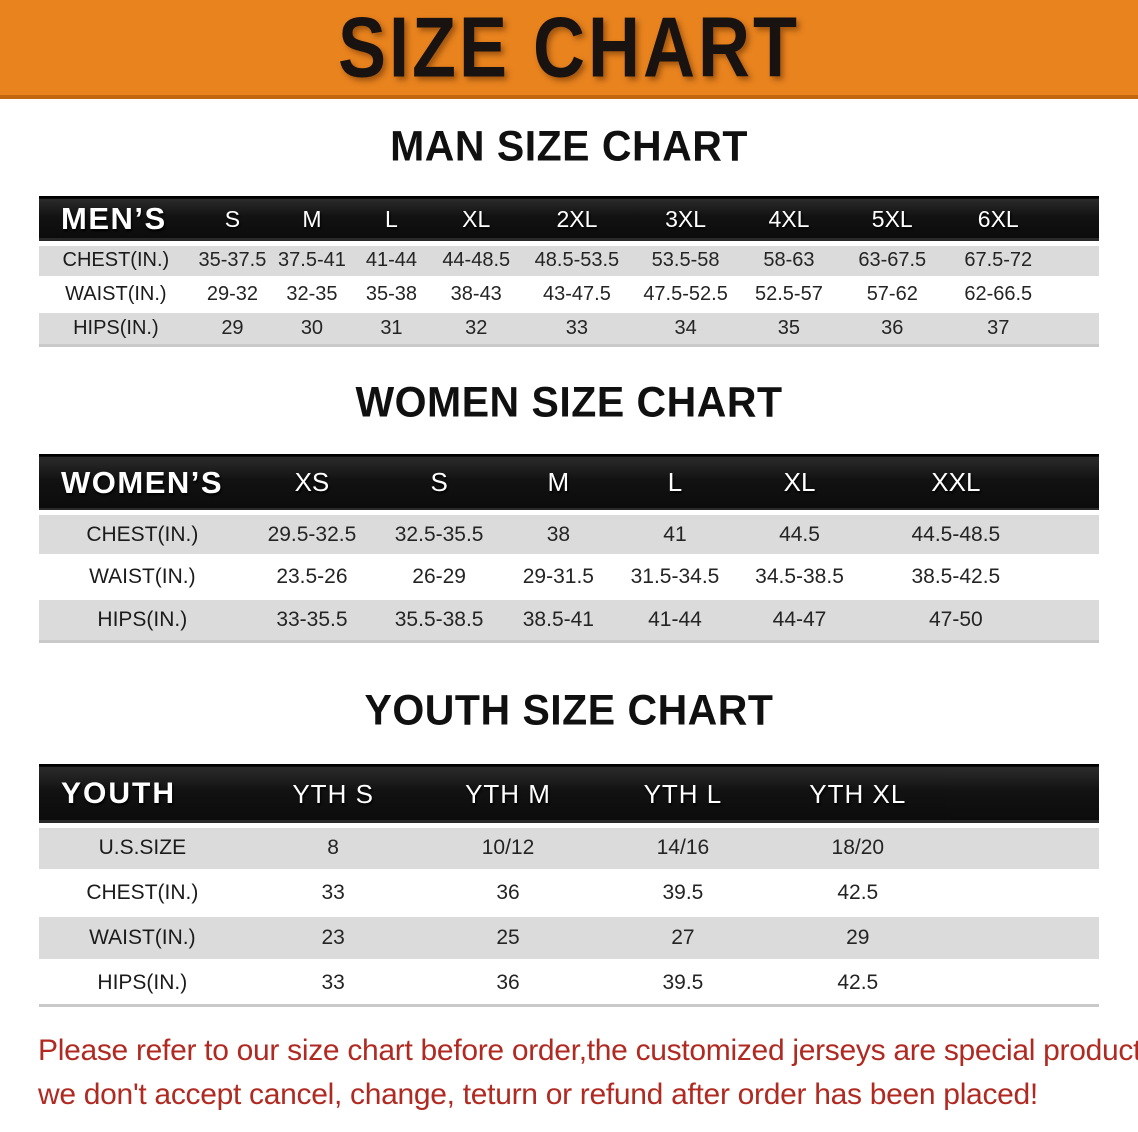 The width and height of the screenshot is (1138, 1132). I want to click on measurement-label: HIPS(IN.), so click(142, 982).